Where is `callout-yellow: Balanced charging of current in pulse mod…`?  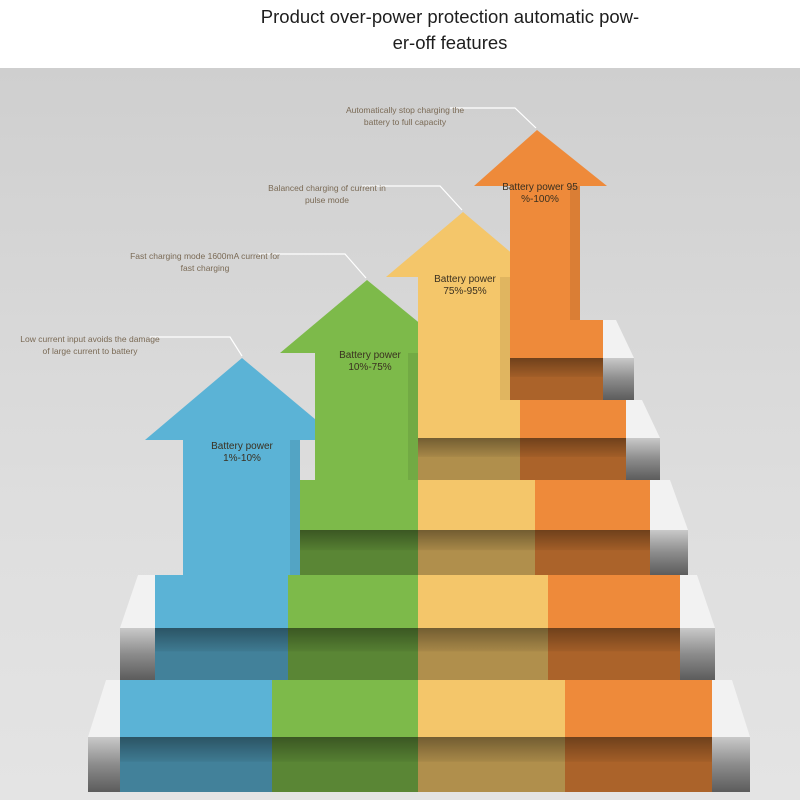 callout-yellow: Balanced charging of current in pulse mod… is located at coordinates (365, 197).